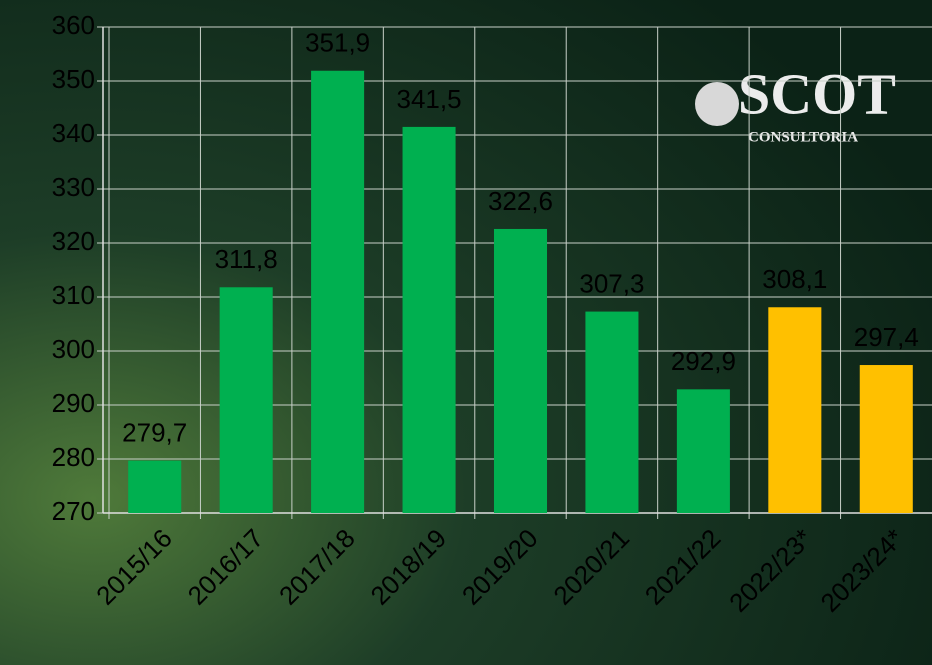 The height and width of the screenshot is (665, 932). Describe the element at coordinates (703, 361) in the screenshot. I see `value-label: 292,9` at that location.